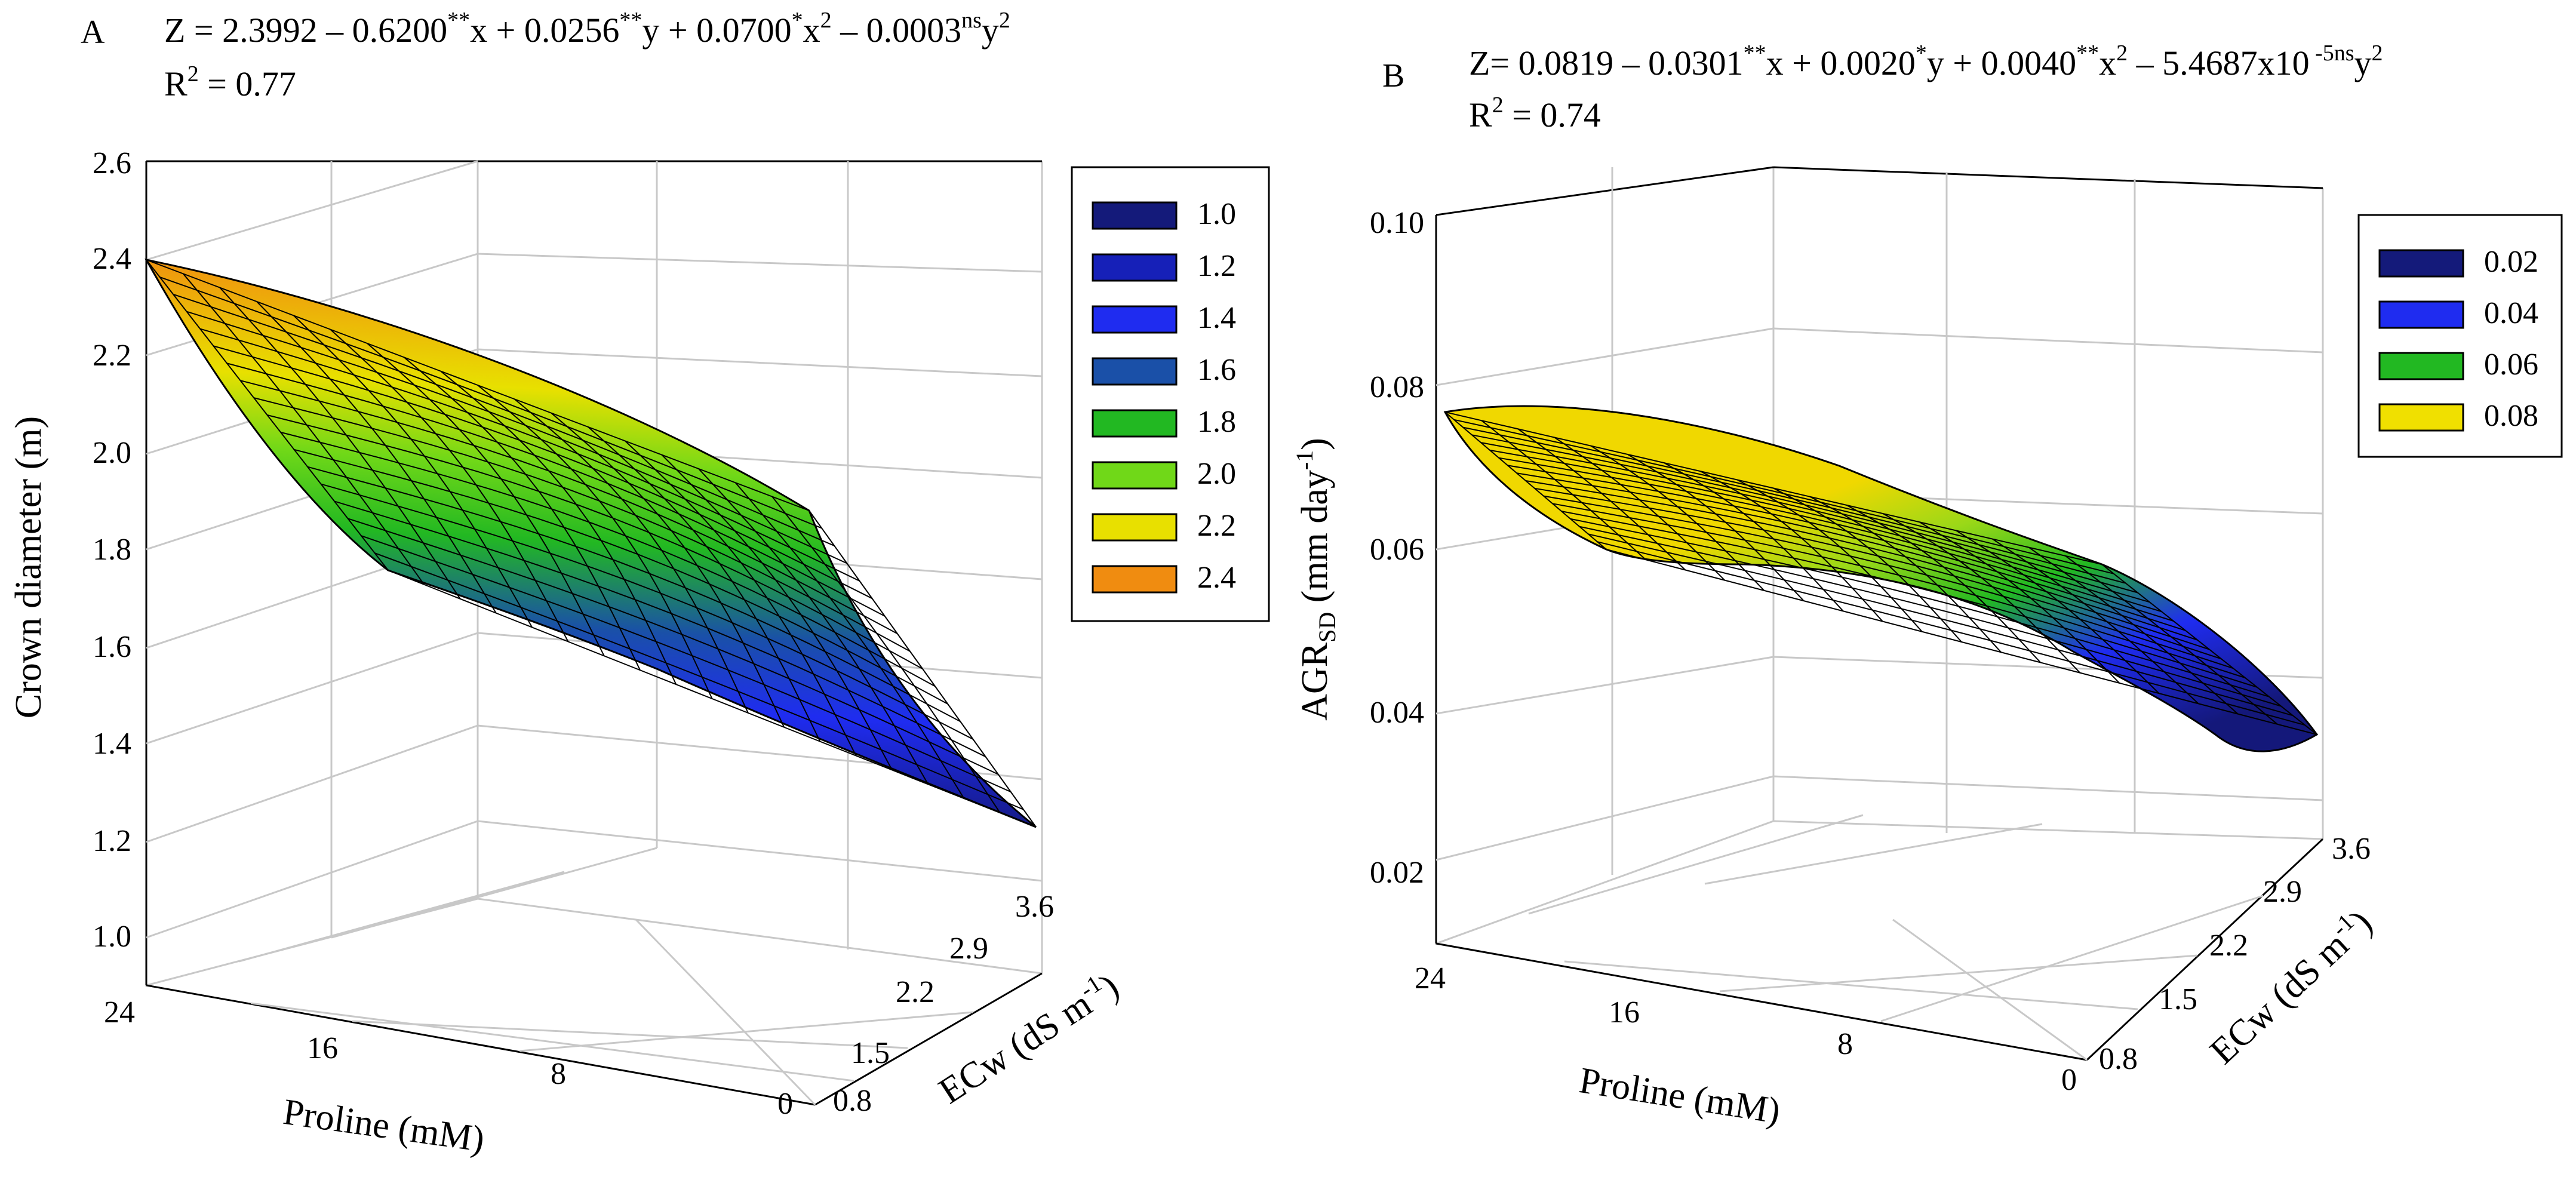 Image resolution: width=2576 pixels, height=1177 pixels. What do you see at coordinates (384, 1126) in the screenshot?
I see `panel-a-x-label: Proline (mM)` at bounding box center [384, 1126].